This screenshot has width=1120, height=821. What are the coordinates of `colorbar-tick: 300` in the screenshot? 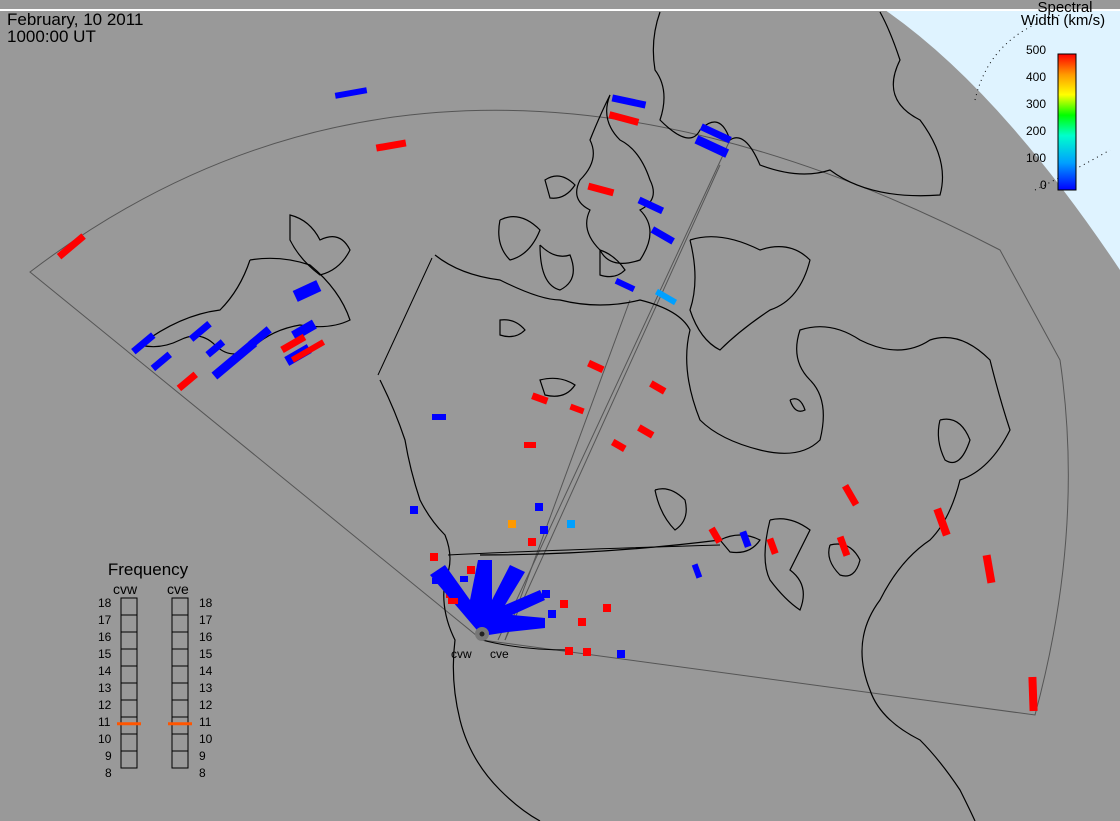 It's located at (1036, 104).